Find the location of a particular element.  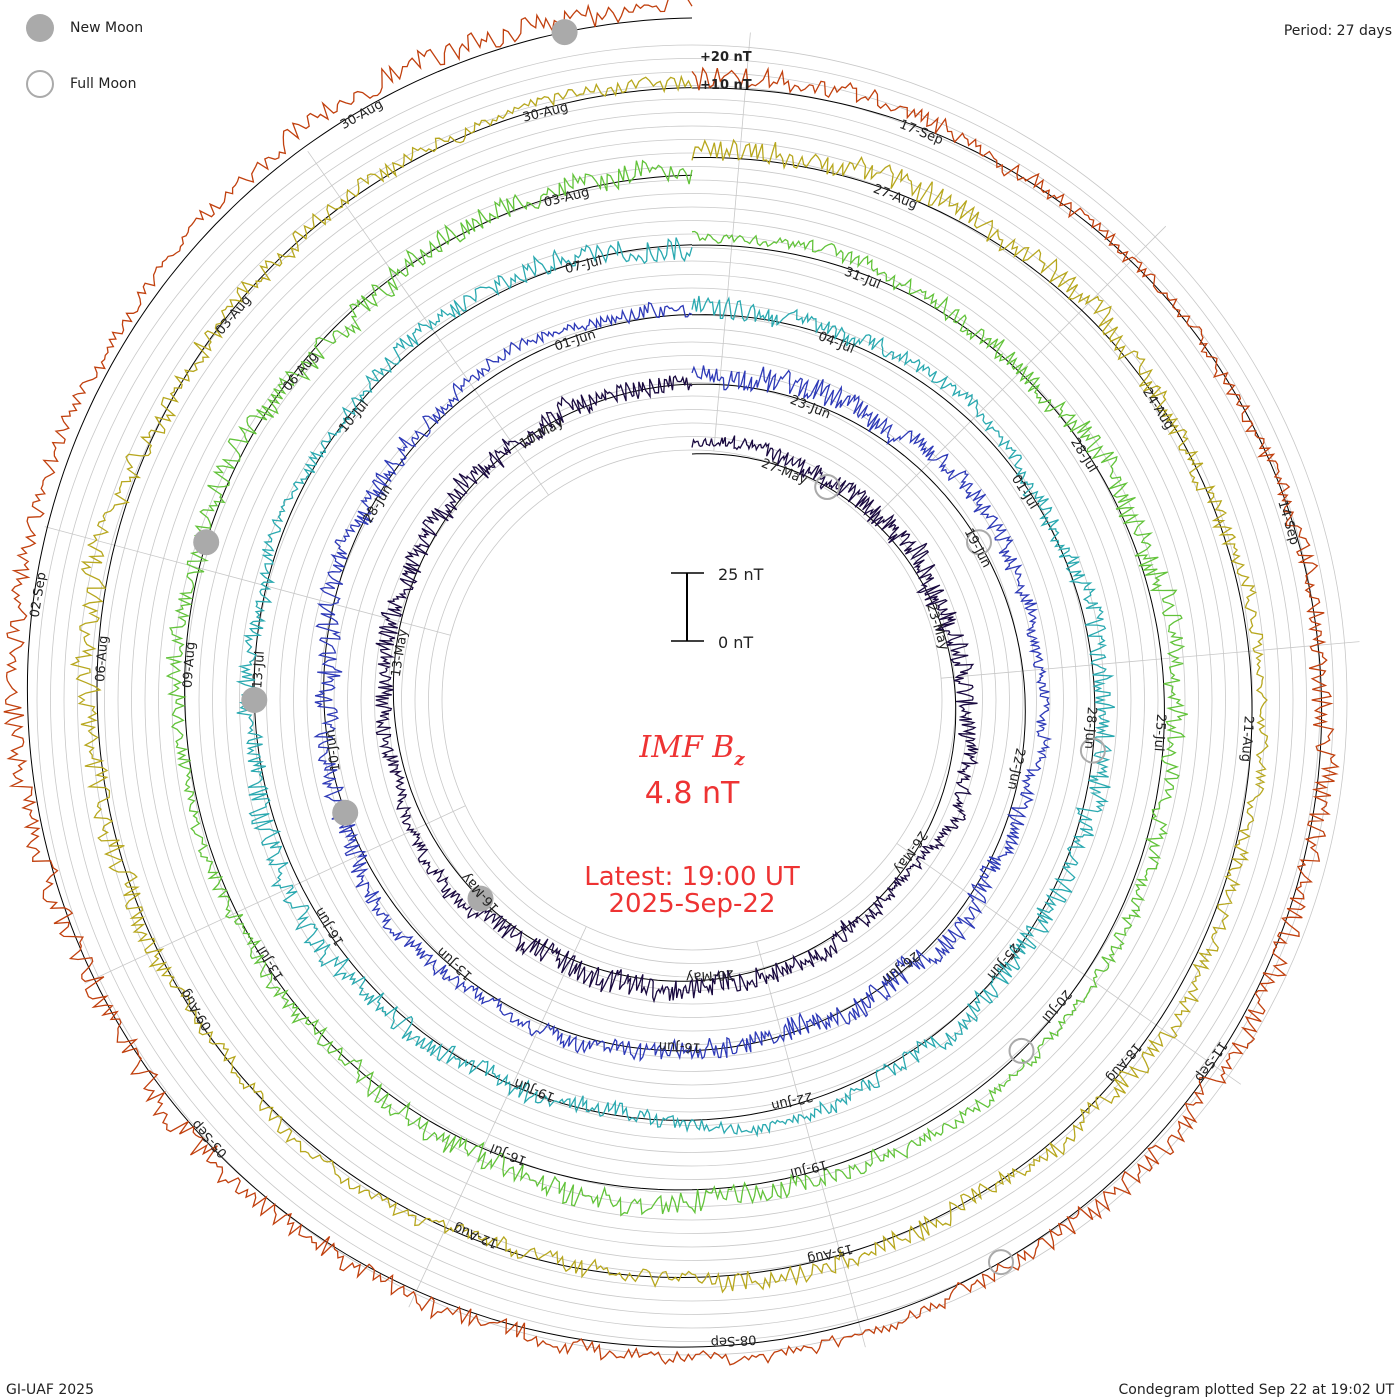

latest-time: Latest: 19:00 UT is located at coordinates (692, 877).